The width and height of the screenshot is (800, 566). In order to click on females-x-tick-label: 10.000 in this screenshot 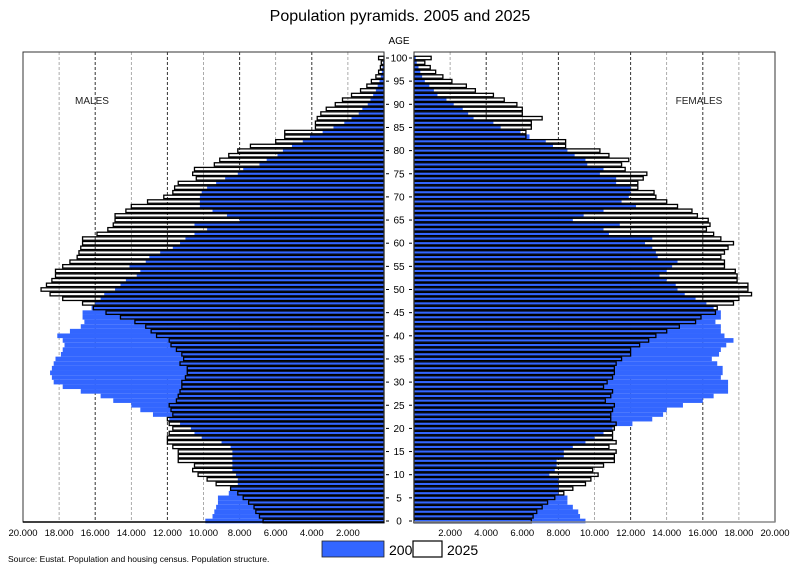, I will do `click(594, 533)`.